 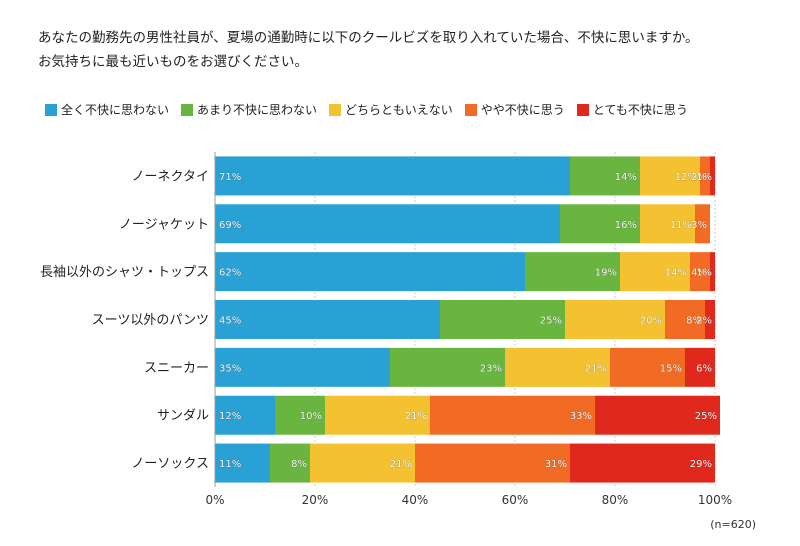 I want to click on data-label: 35%, so click(x=230, y=368).